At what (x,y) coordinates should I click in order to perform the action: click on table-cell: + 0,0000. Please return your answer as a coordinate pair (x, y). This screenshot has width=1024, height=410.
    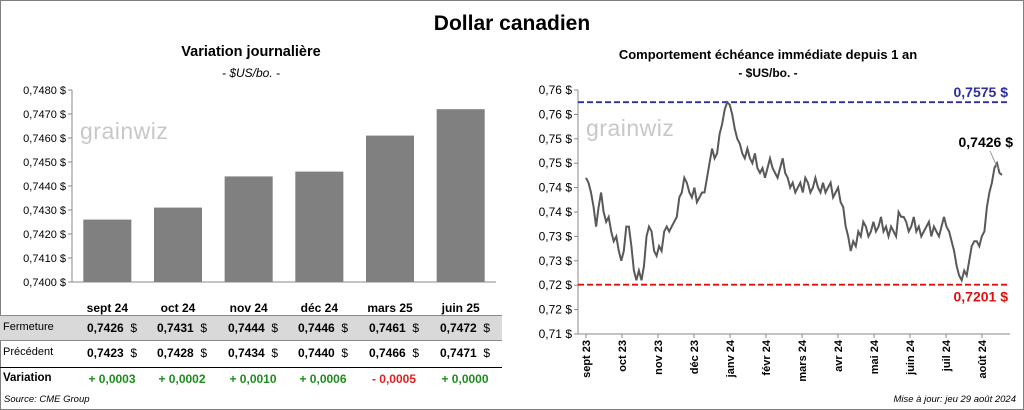
    Looking at the image, I should click on (465, 379).